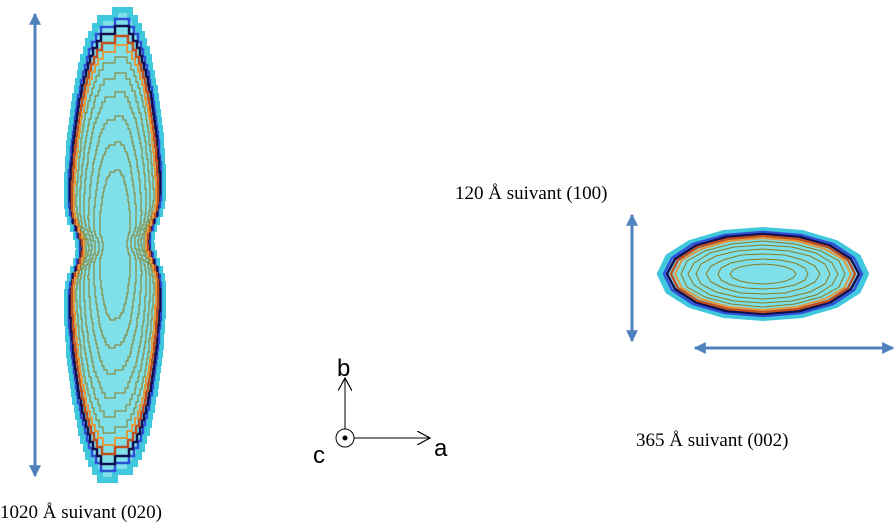  I want to click on axis-c-dot, so click(345, 438).